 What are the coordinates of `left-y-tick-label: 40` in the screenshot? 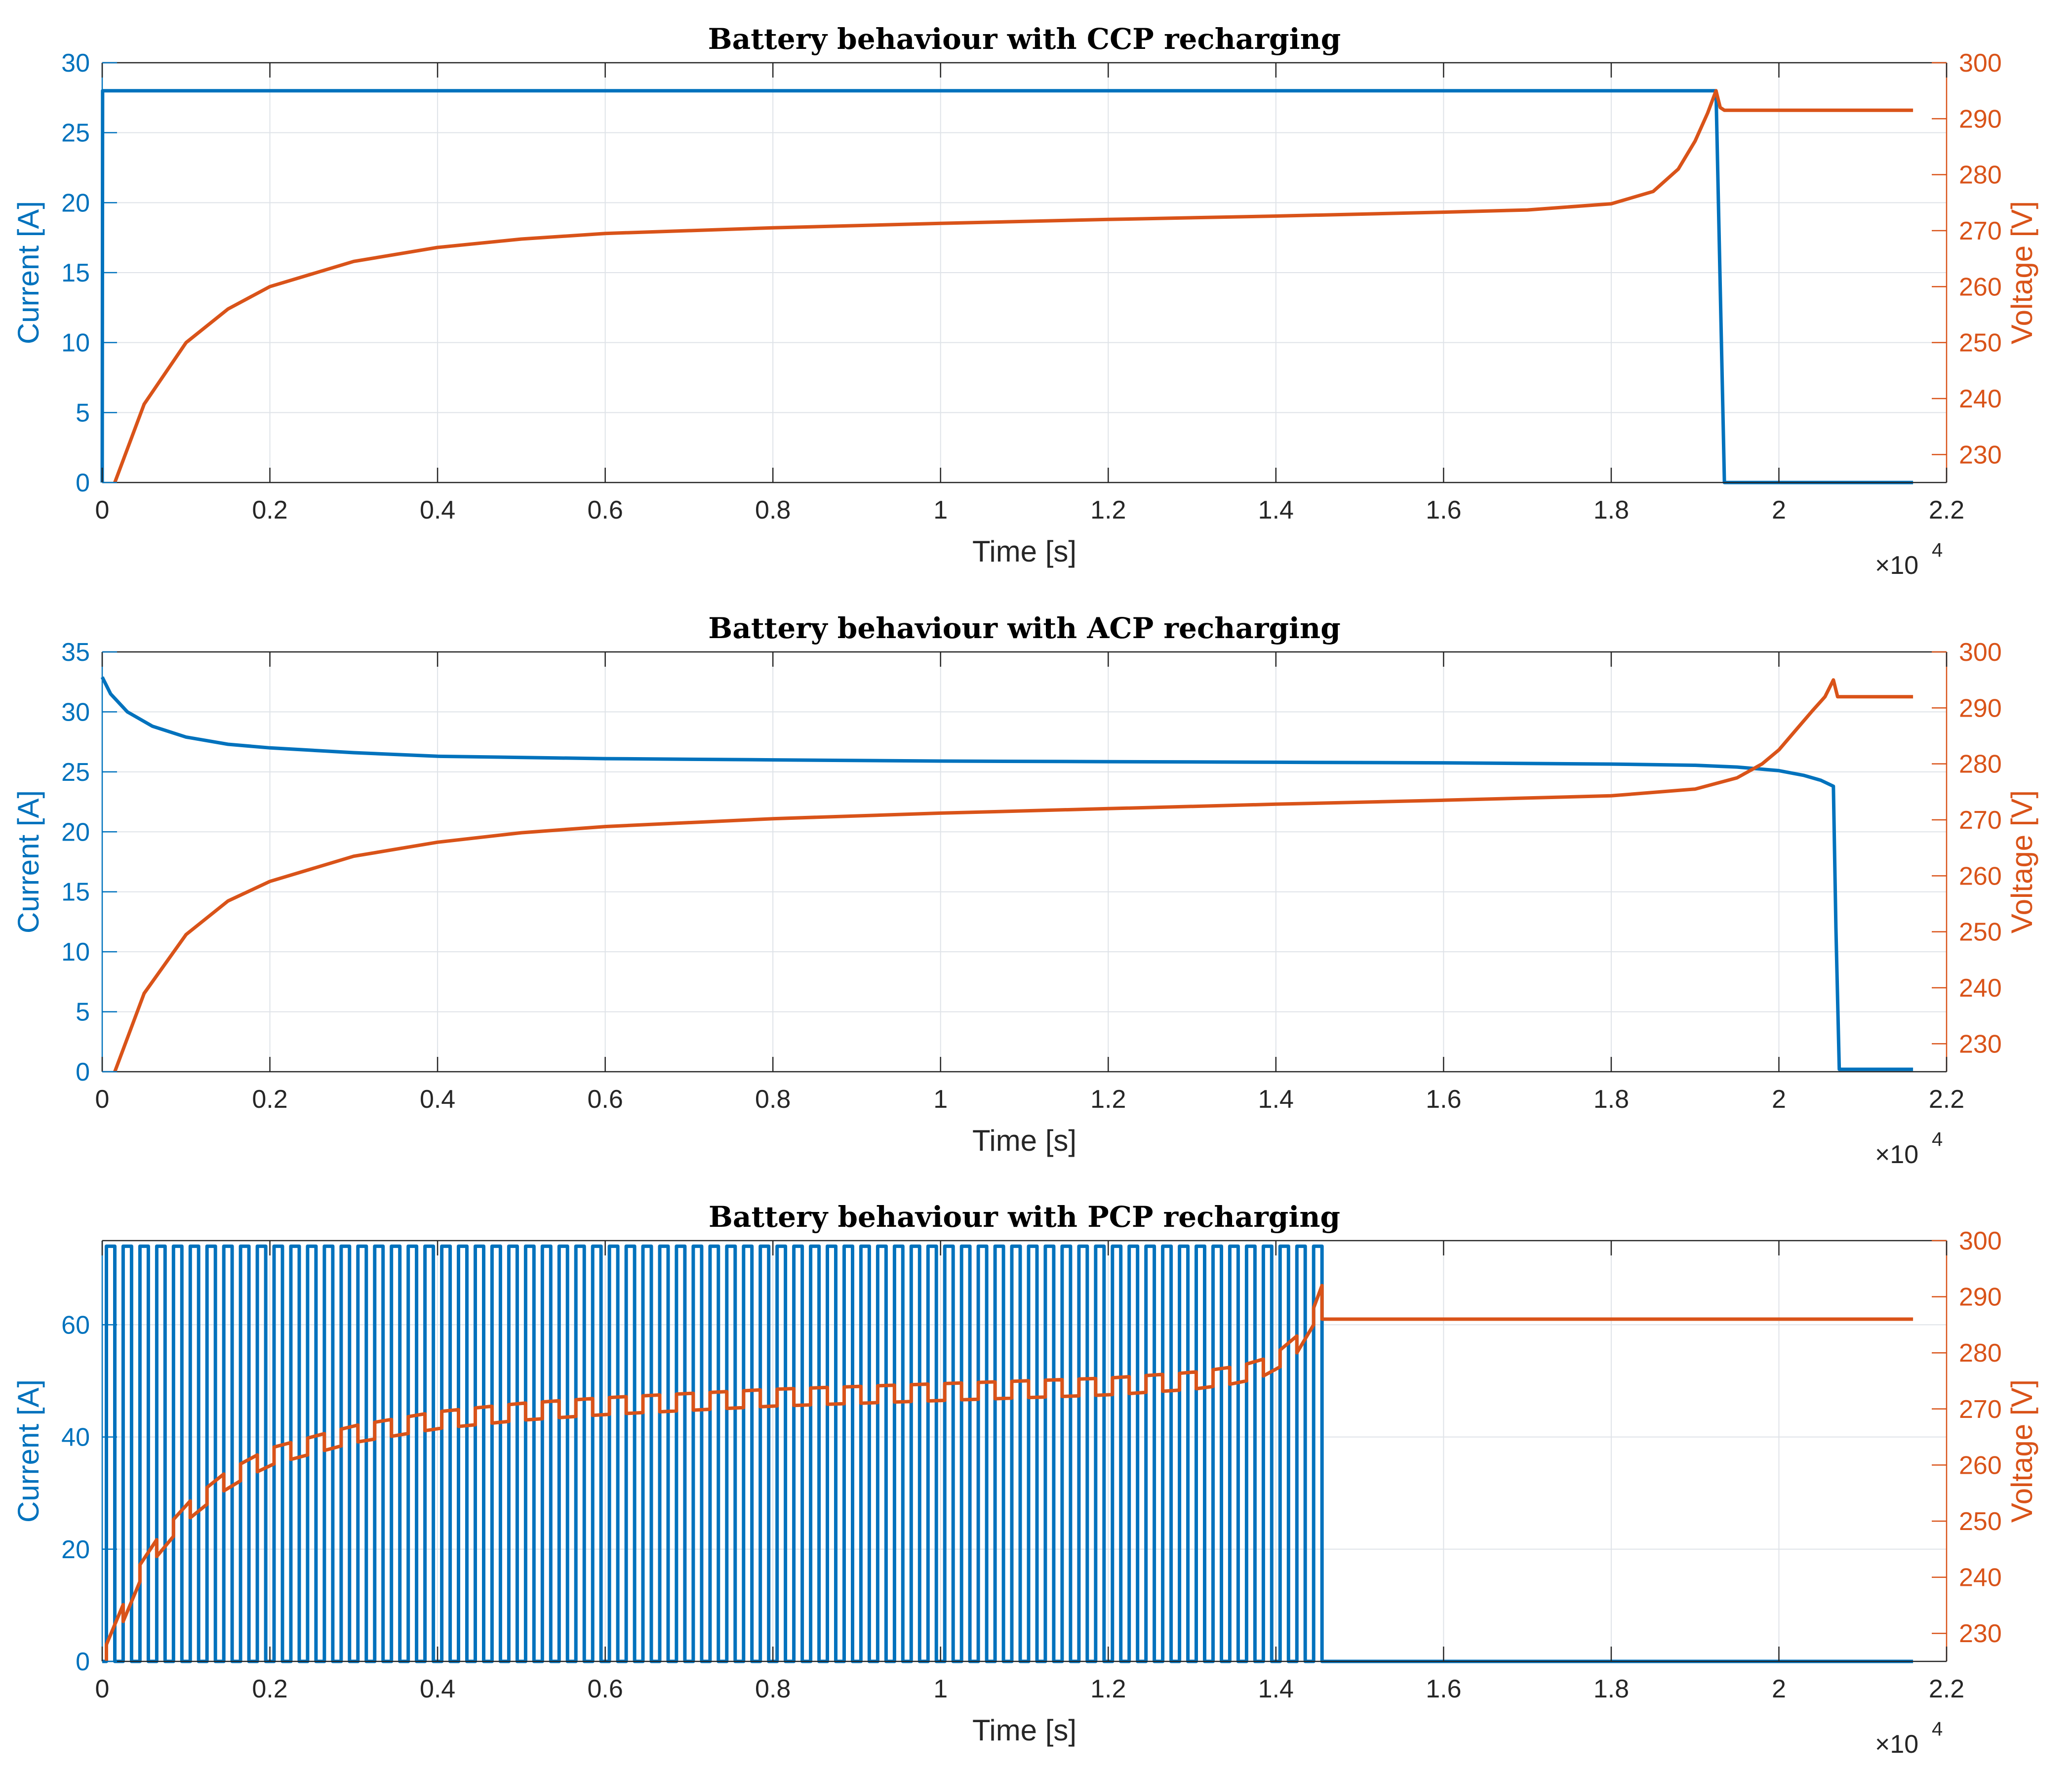 It's located at (75, 1437).